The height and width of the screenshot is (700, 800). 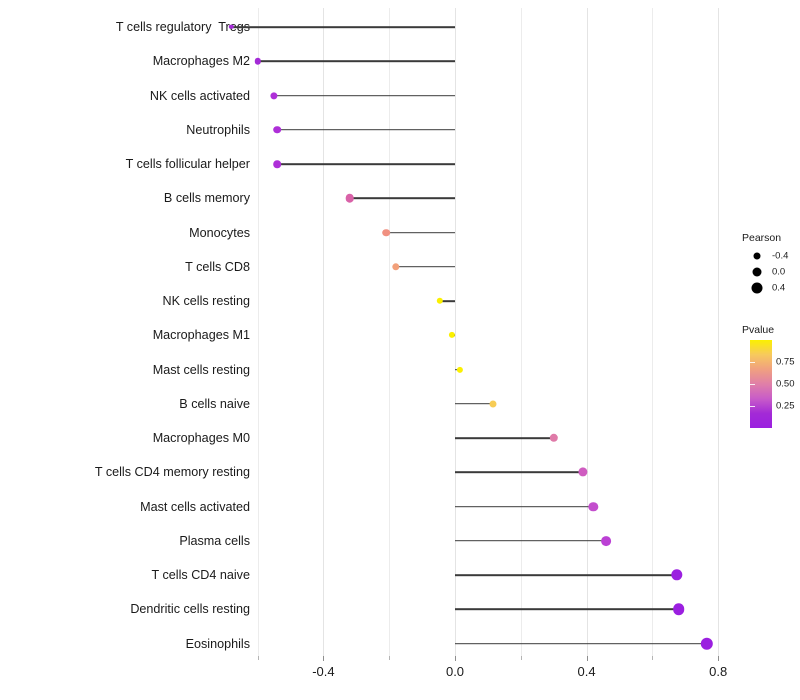 What do you see at coordinates (492, 678) in the screenshot?
I see `x-axis: -0.4 0.0 0.4 0.8` at bounding box center [492, 678].